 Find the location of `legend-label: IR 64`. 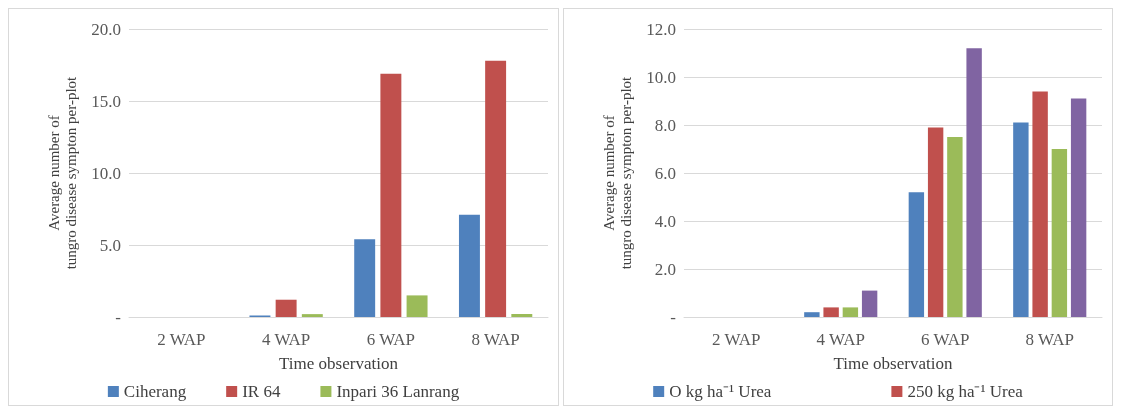

legend-label: IR 64 is located at coordinates (261, 391).